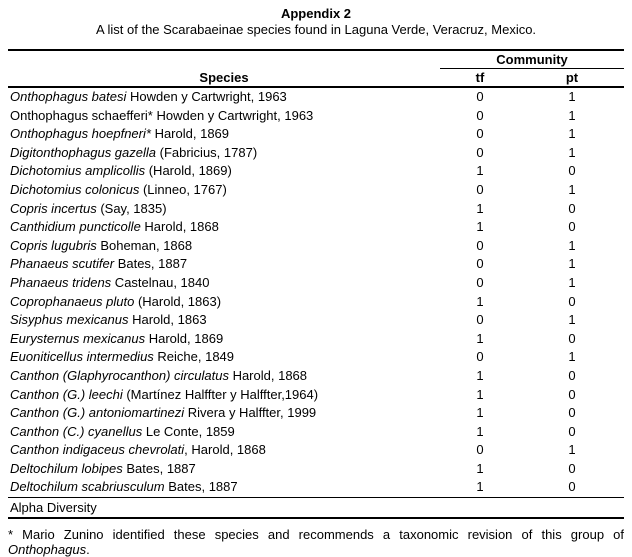  Describe the element at coordinates (316, 487) in the screenshot. I see `table-row: Deltochilum scabriusculum Bates, 1887 1 0` at that location.